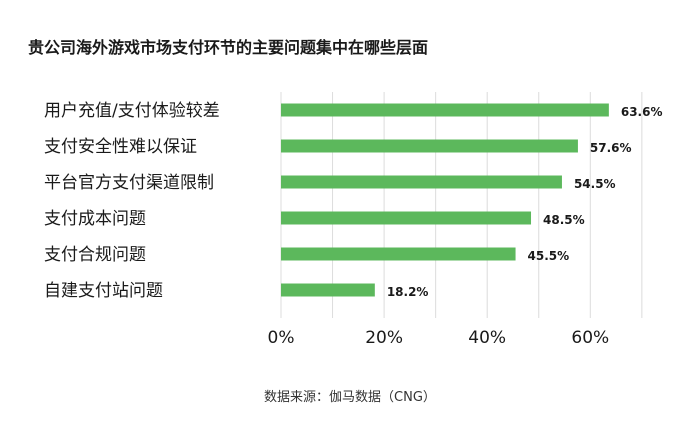 The width and height of the screenshot is (700, 434). I want to click on source-note: 数据来源：伽马数据（CNG）, so click(350, 397).